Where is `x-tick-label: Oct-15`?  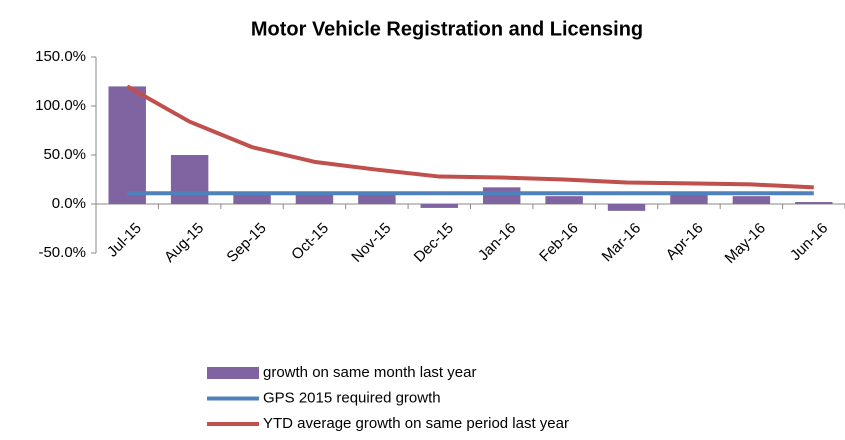 x-tick-label: Oct-15 is located at coordinates (310, 242).